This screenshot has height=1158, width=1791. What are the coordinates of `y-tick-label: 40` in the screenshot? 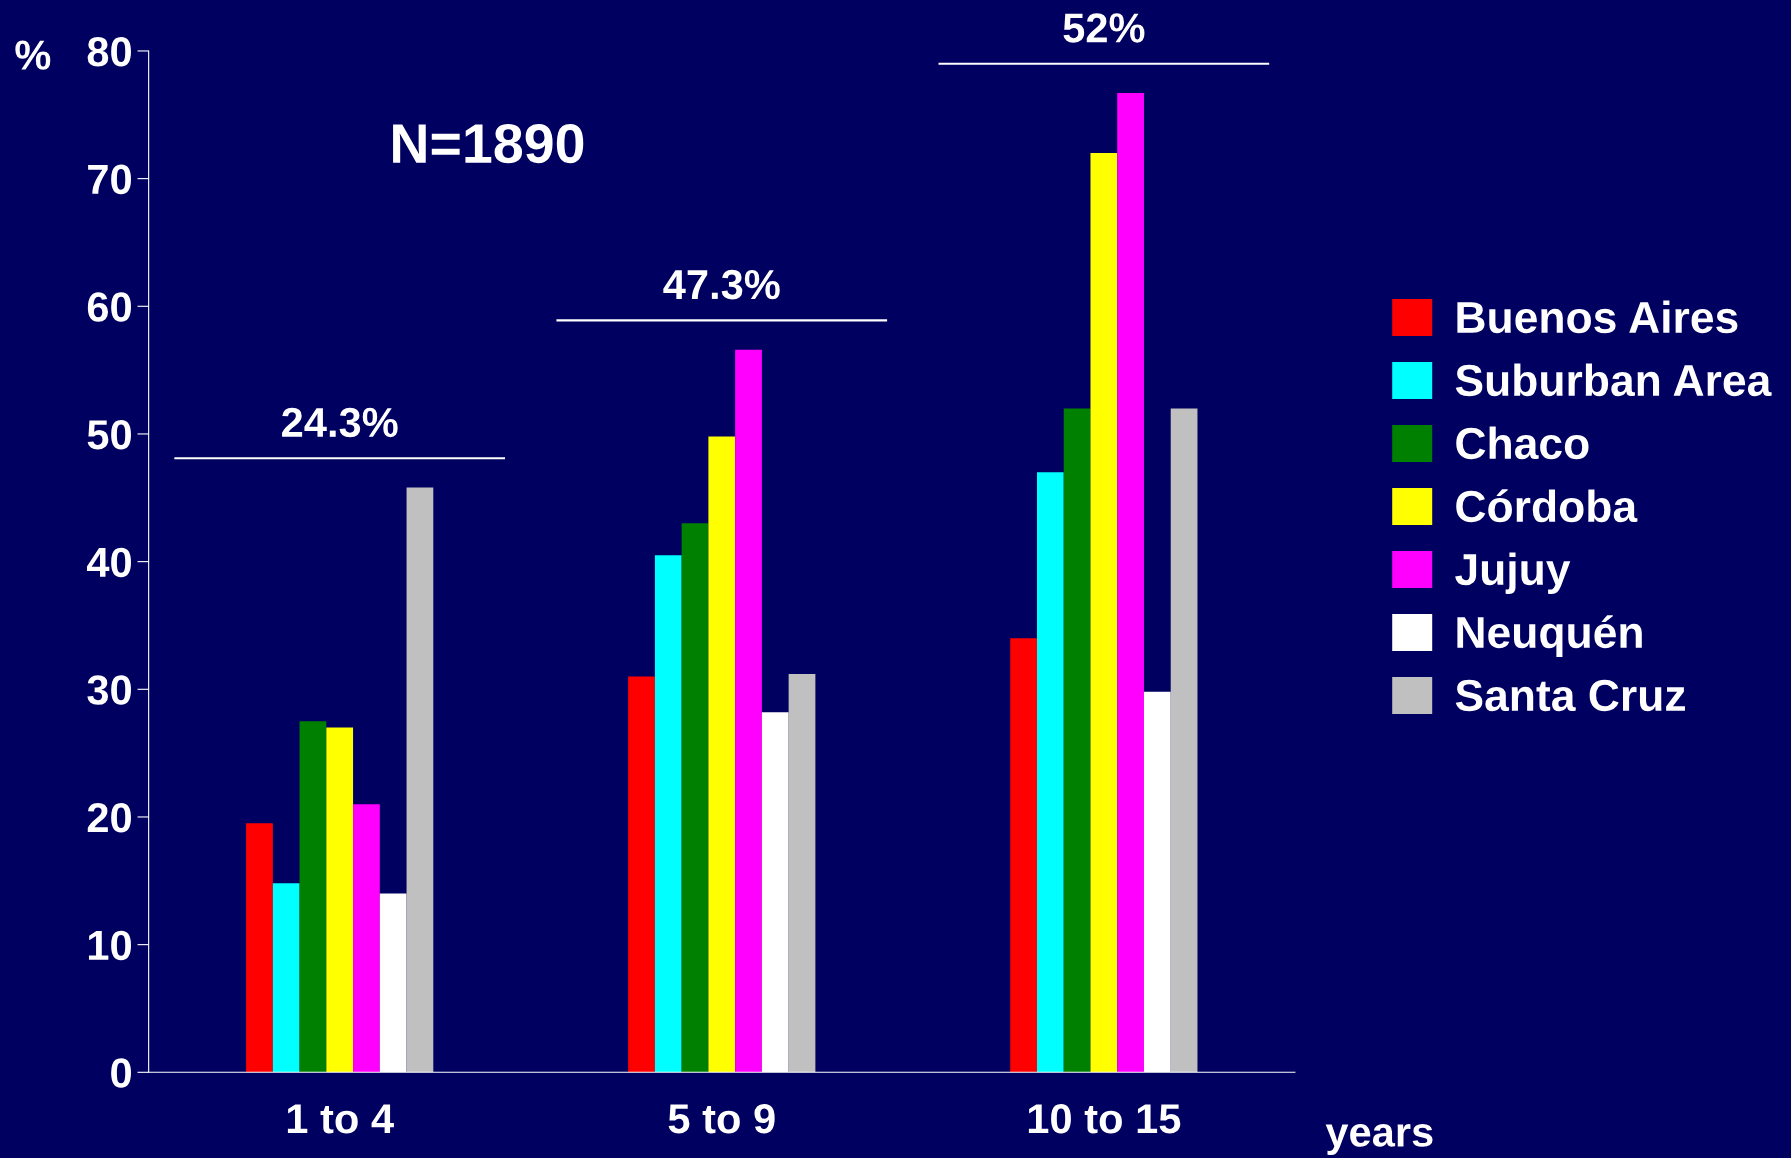 It's located at (108, 562).